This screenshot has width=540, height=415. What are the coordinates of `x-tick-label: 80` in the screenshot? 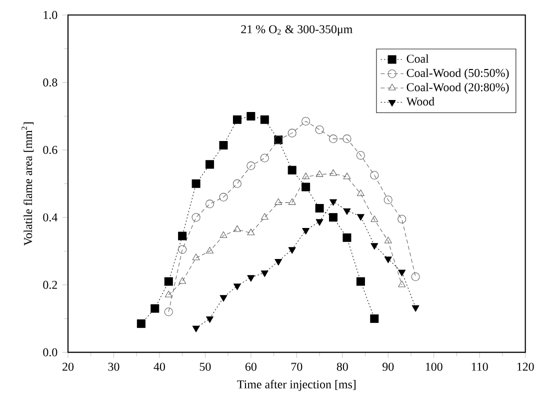 It's located at (342, 366).